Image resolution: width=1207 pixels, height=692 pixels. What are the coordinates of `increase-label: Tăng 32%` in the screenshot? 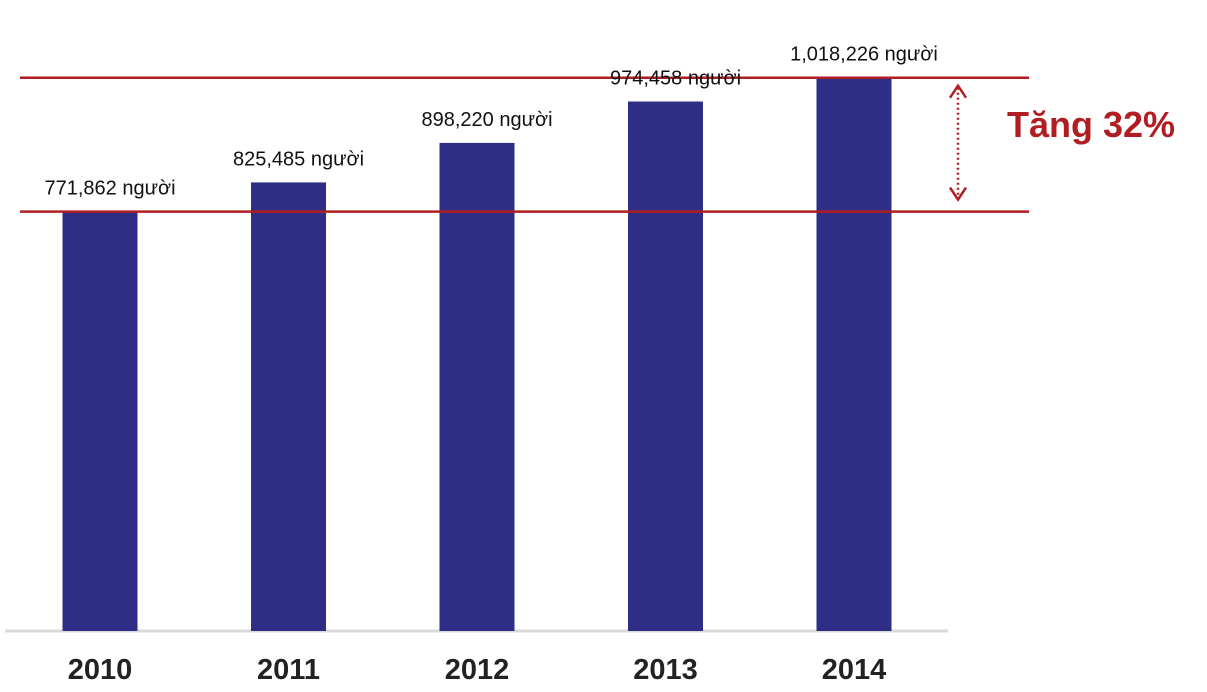 It's located at (1091, 124).